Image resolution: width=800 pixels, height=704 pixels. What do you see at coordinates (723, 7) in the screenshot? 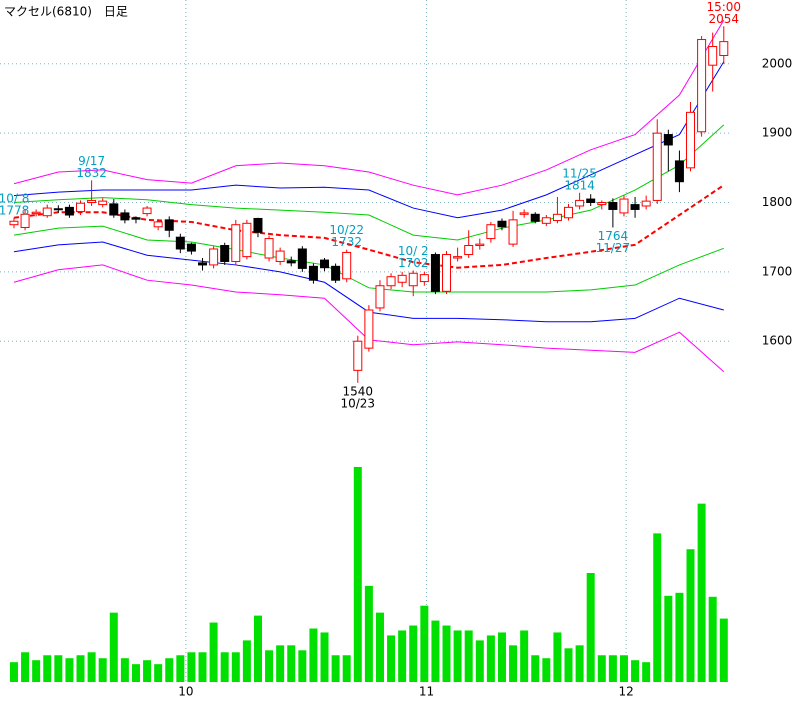
I see `annotation-label: 15:00` at bounding box center [723, 7].